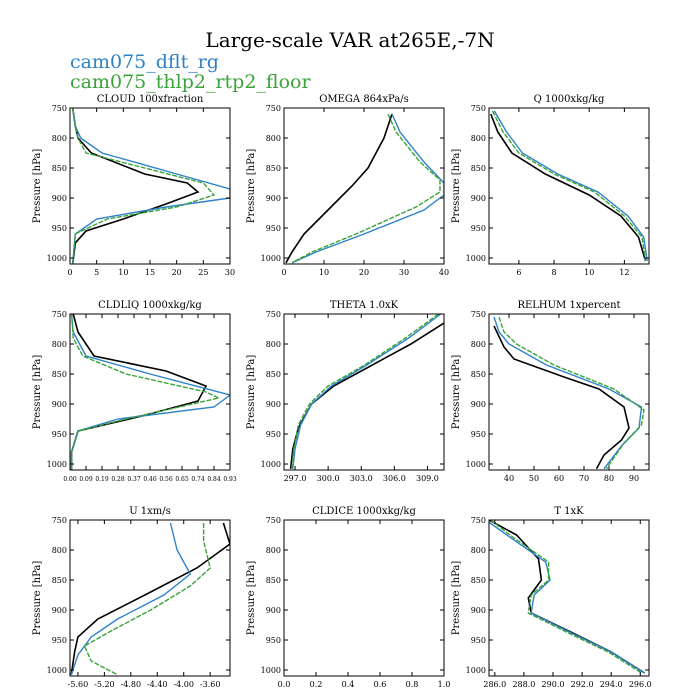 This screenshot has width=700, height=700. I want to click on x-tick-label: 70, so click(584, 478).